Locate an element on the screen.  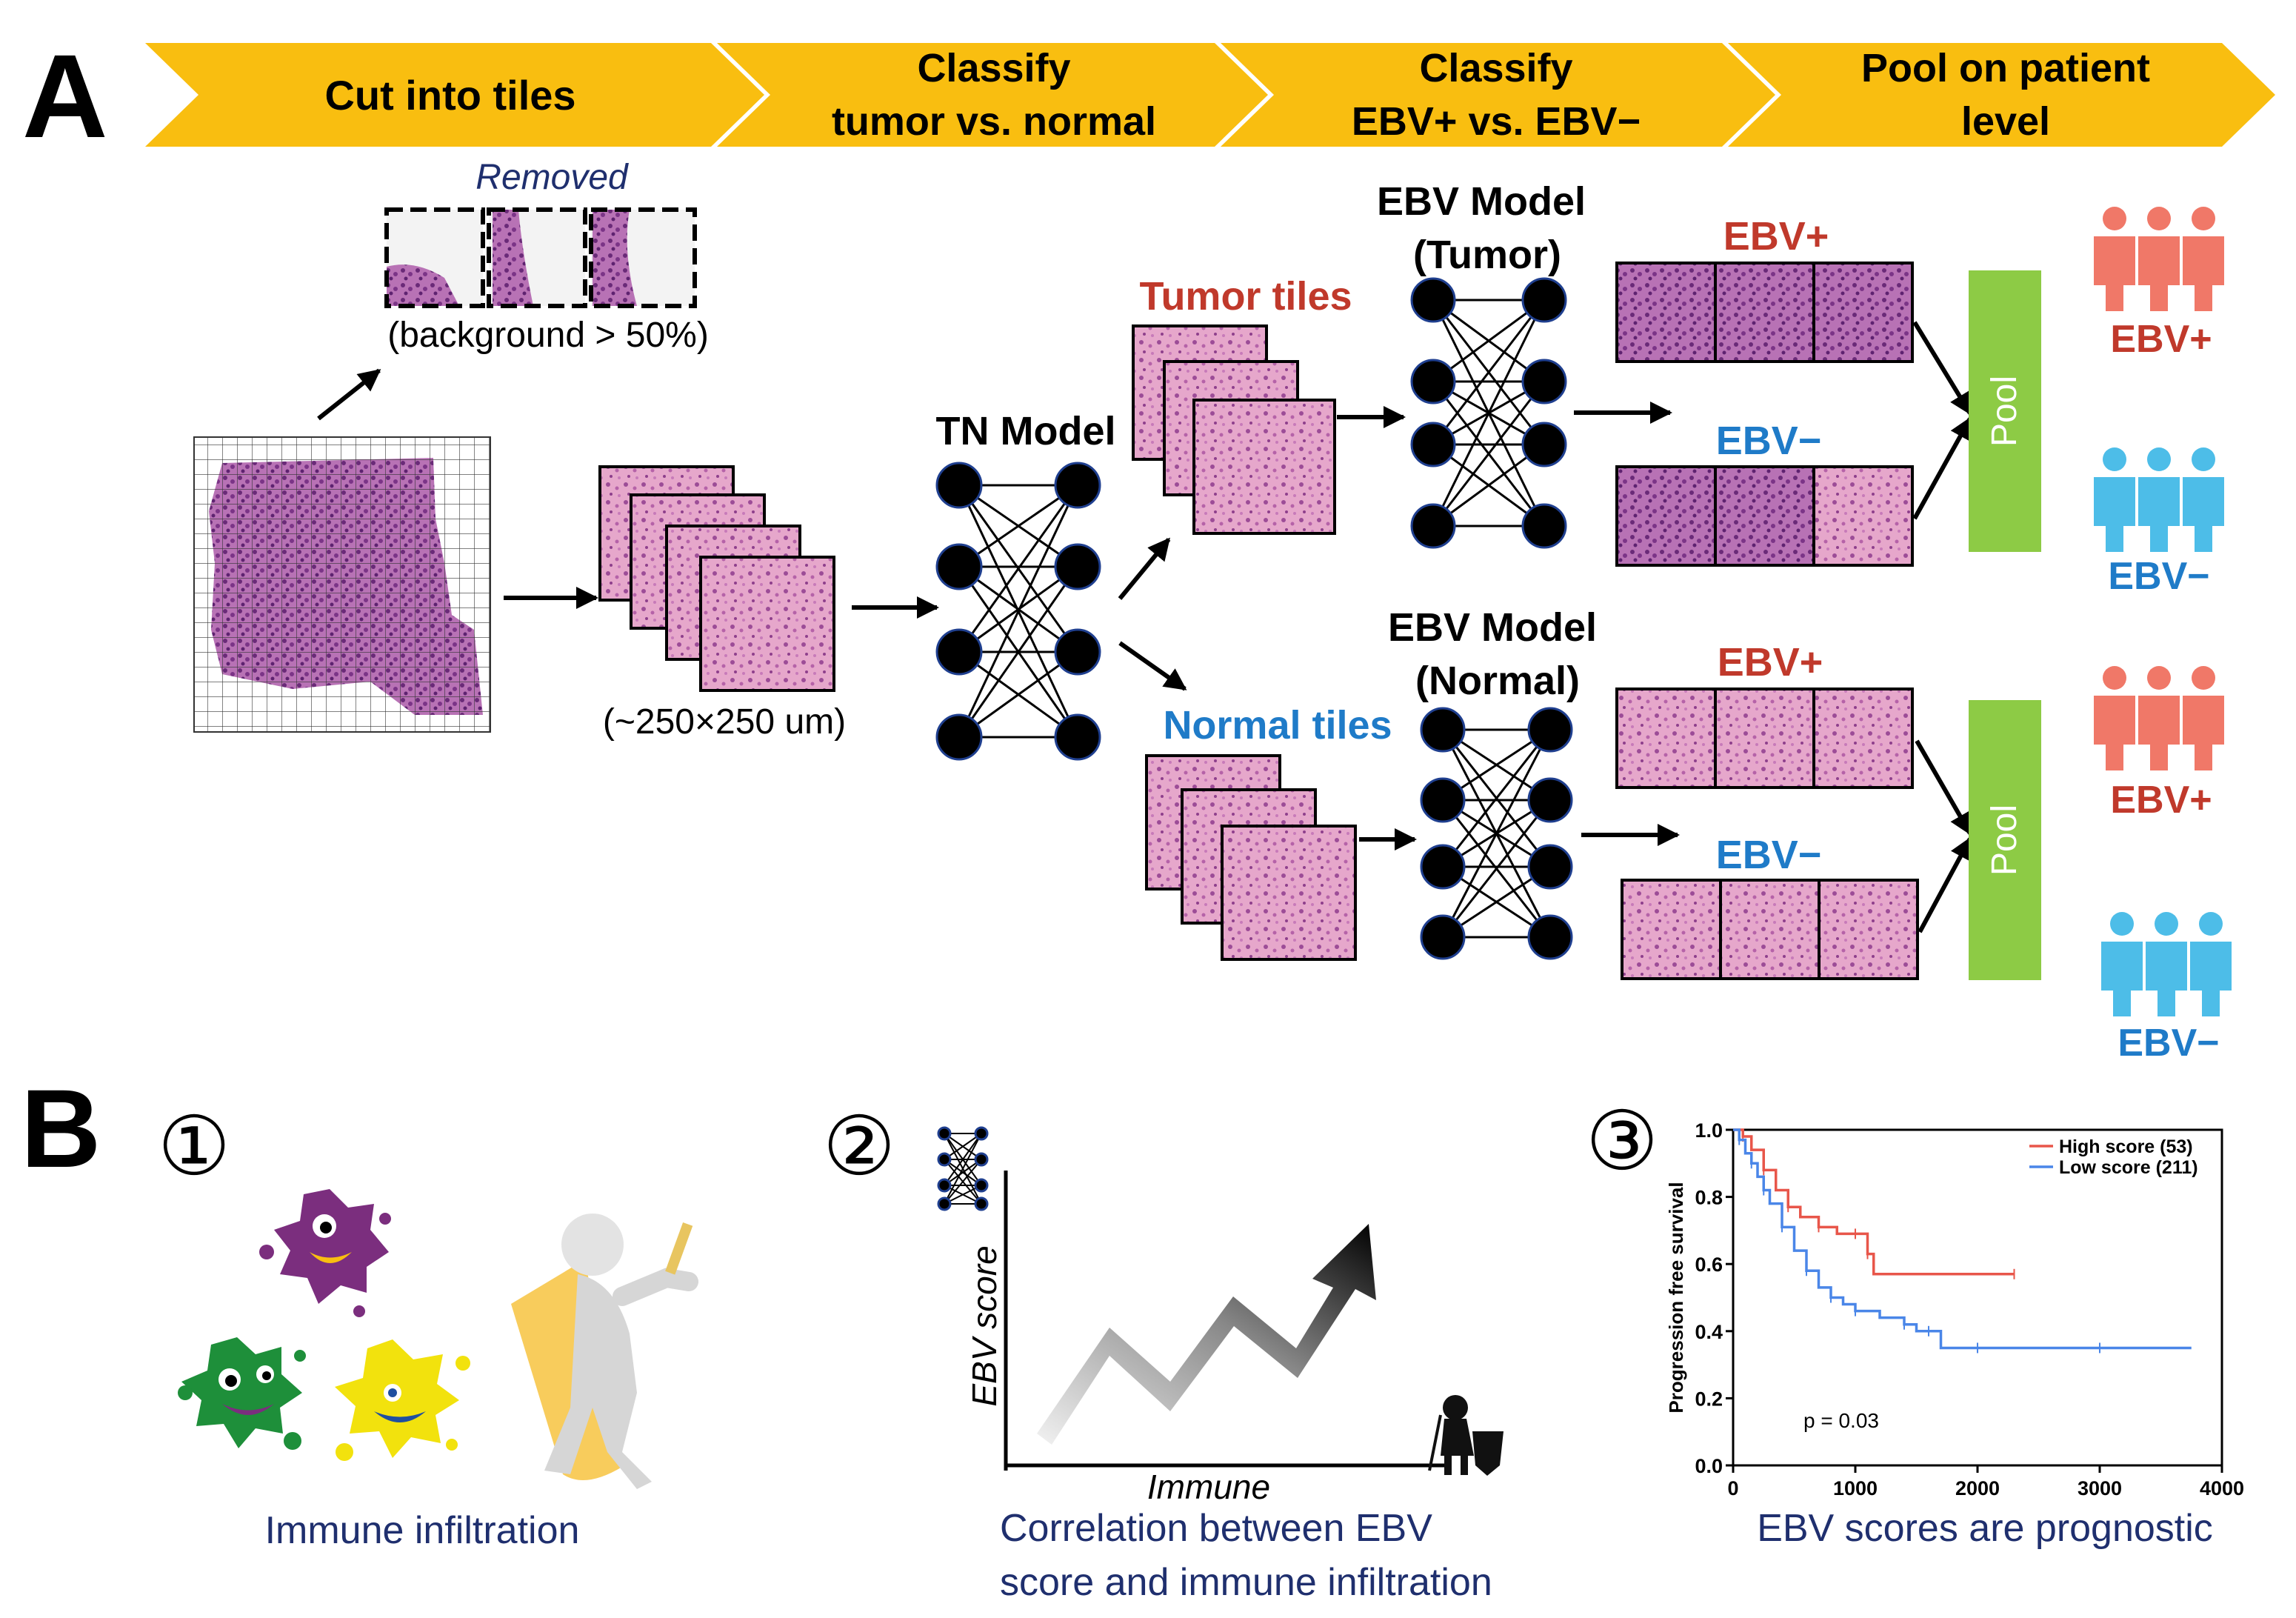
top-ebv-neg-label: EBV− is located at coordinates (1769, 441).